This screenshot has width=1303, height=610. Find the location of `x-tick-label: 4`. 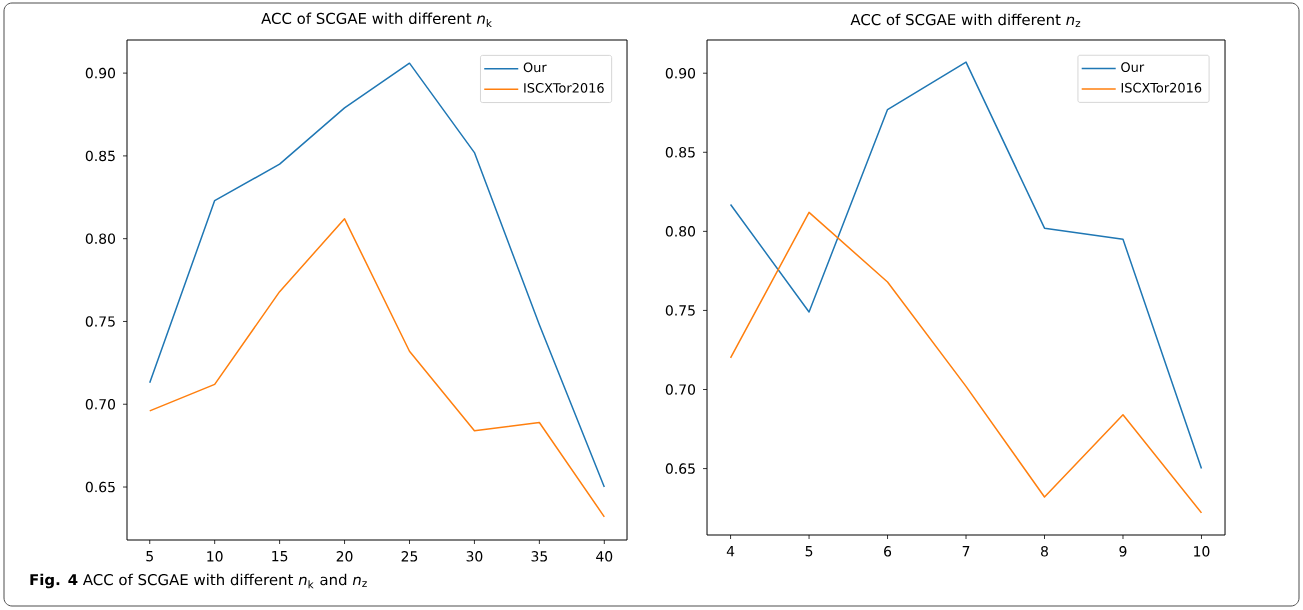

x-tick-label: 4 is located at coordinates (730, 551).